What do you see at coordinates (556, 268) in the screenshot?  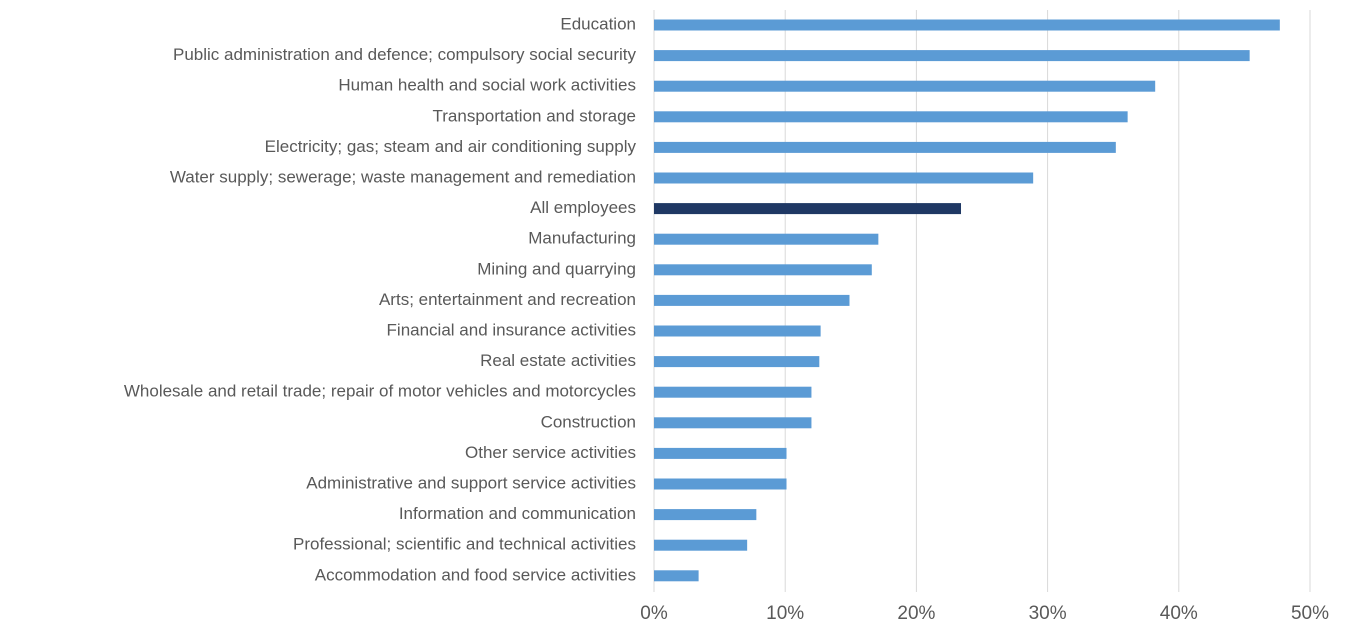 I see `y-tick-label: Mining and quarrying` at bounding box center [556, 268].